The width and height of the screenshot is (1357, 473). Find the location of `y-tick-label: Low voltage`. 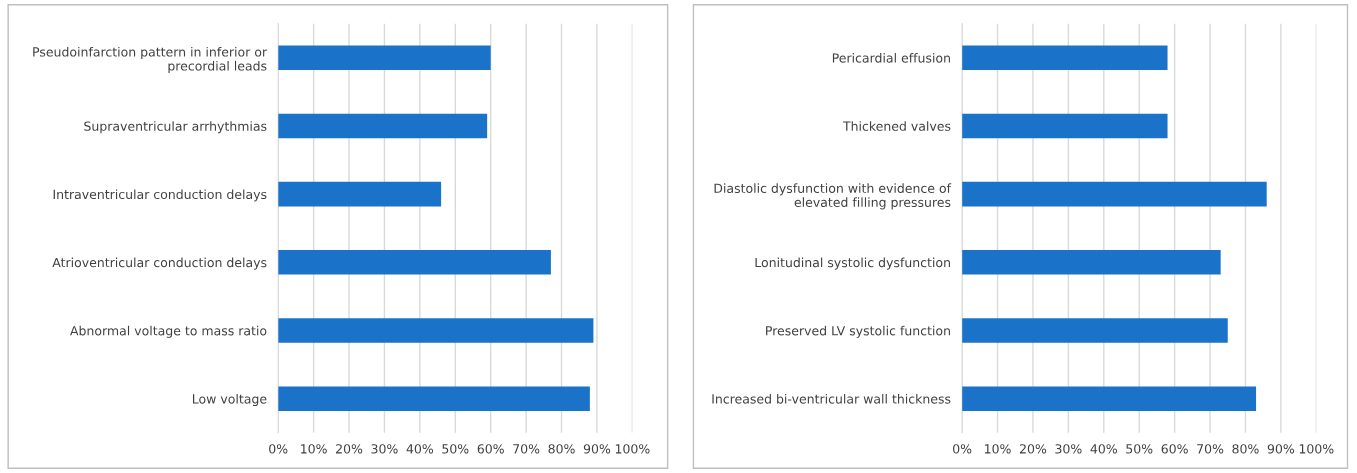

y-tick-label: Low voltage is located at coordinates (230, 400).